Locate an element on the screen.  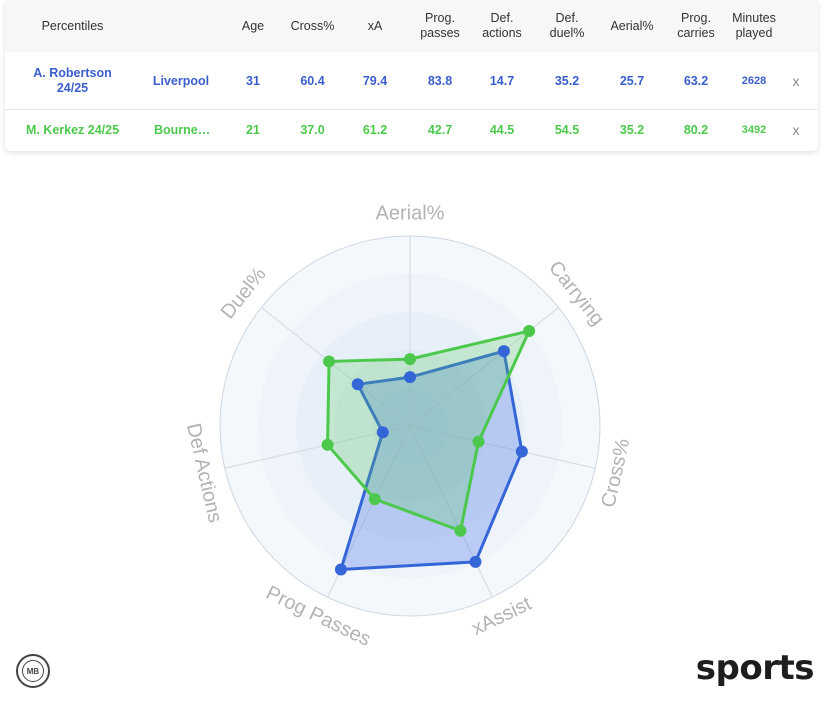
prog-passes-value: 83.8 is located at coordinates (440, 80).